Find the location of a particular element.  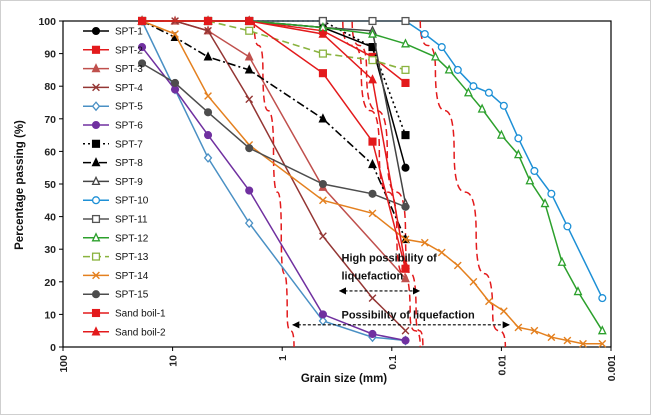

legend-label: SPT-7 is located at coordinates (129, 144).